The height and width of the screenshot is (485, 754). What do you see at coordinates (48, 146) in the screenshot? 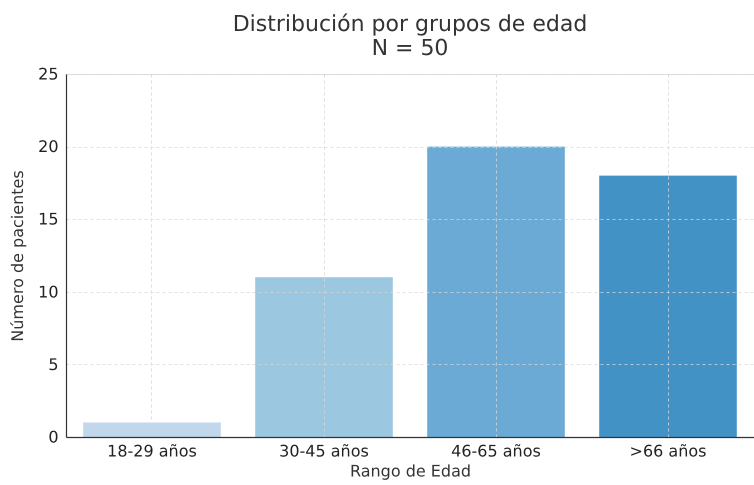
I see `y-tick-label: 20` at bounding box center [48, 146].